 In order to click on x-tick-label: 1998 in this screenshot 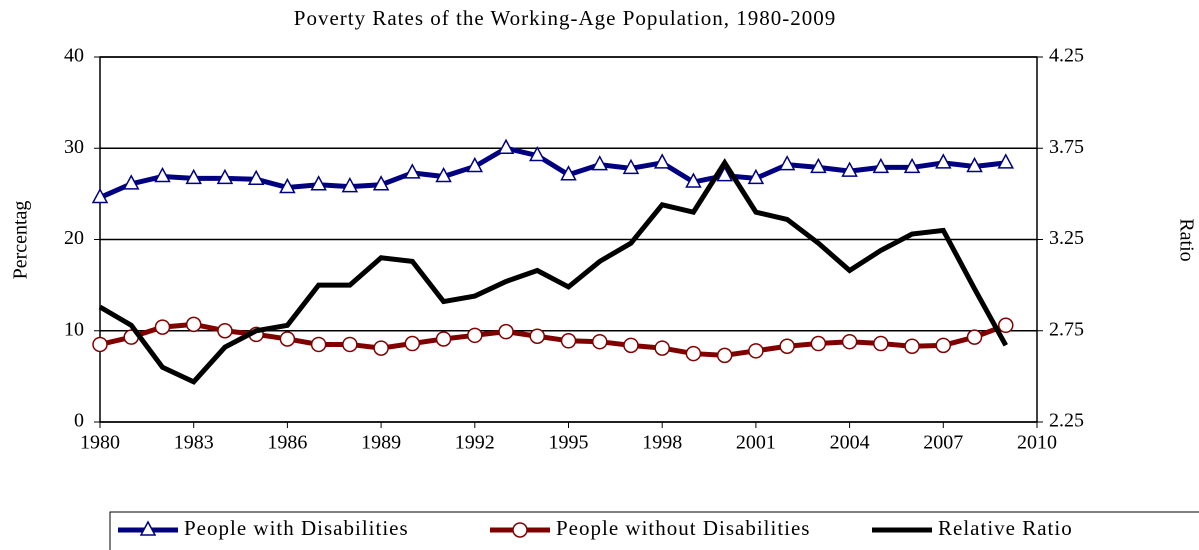, I will do `click(662, 443)`.